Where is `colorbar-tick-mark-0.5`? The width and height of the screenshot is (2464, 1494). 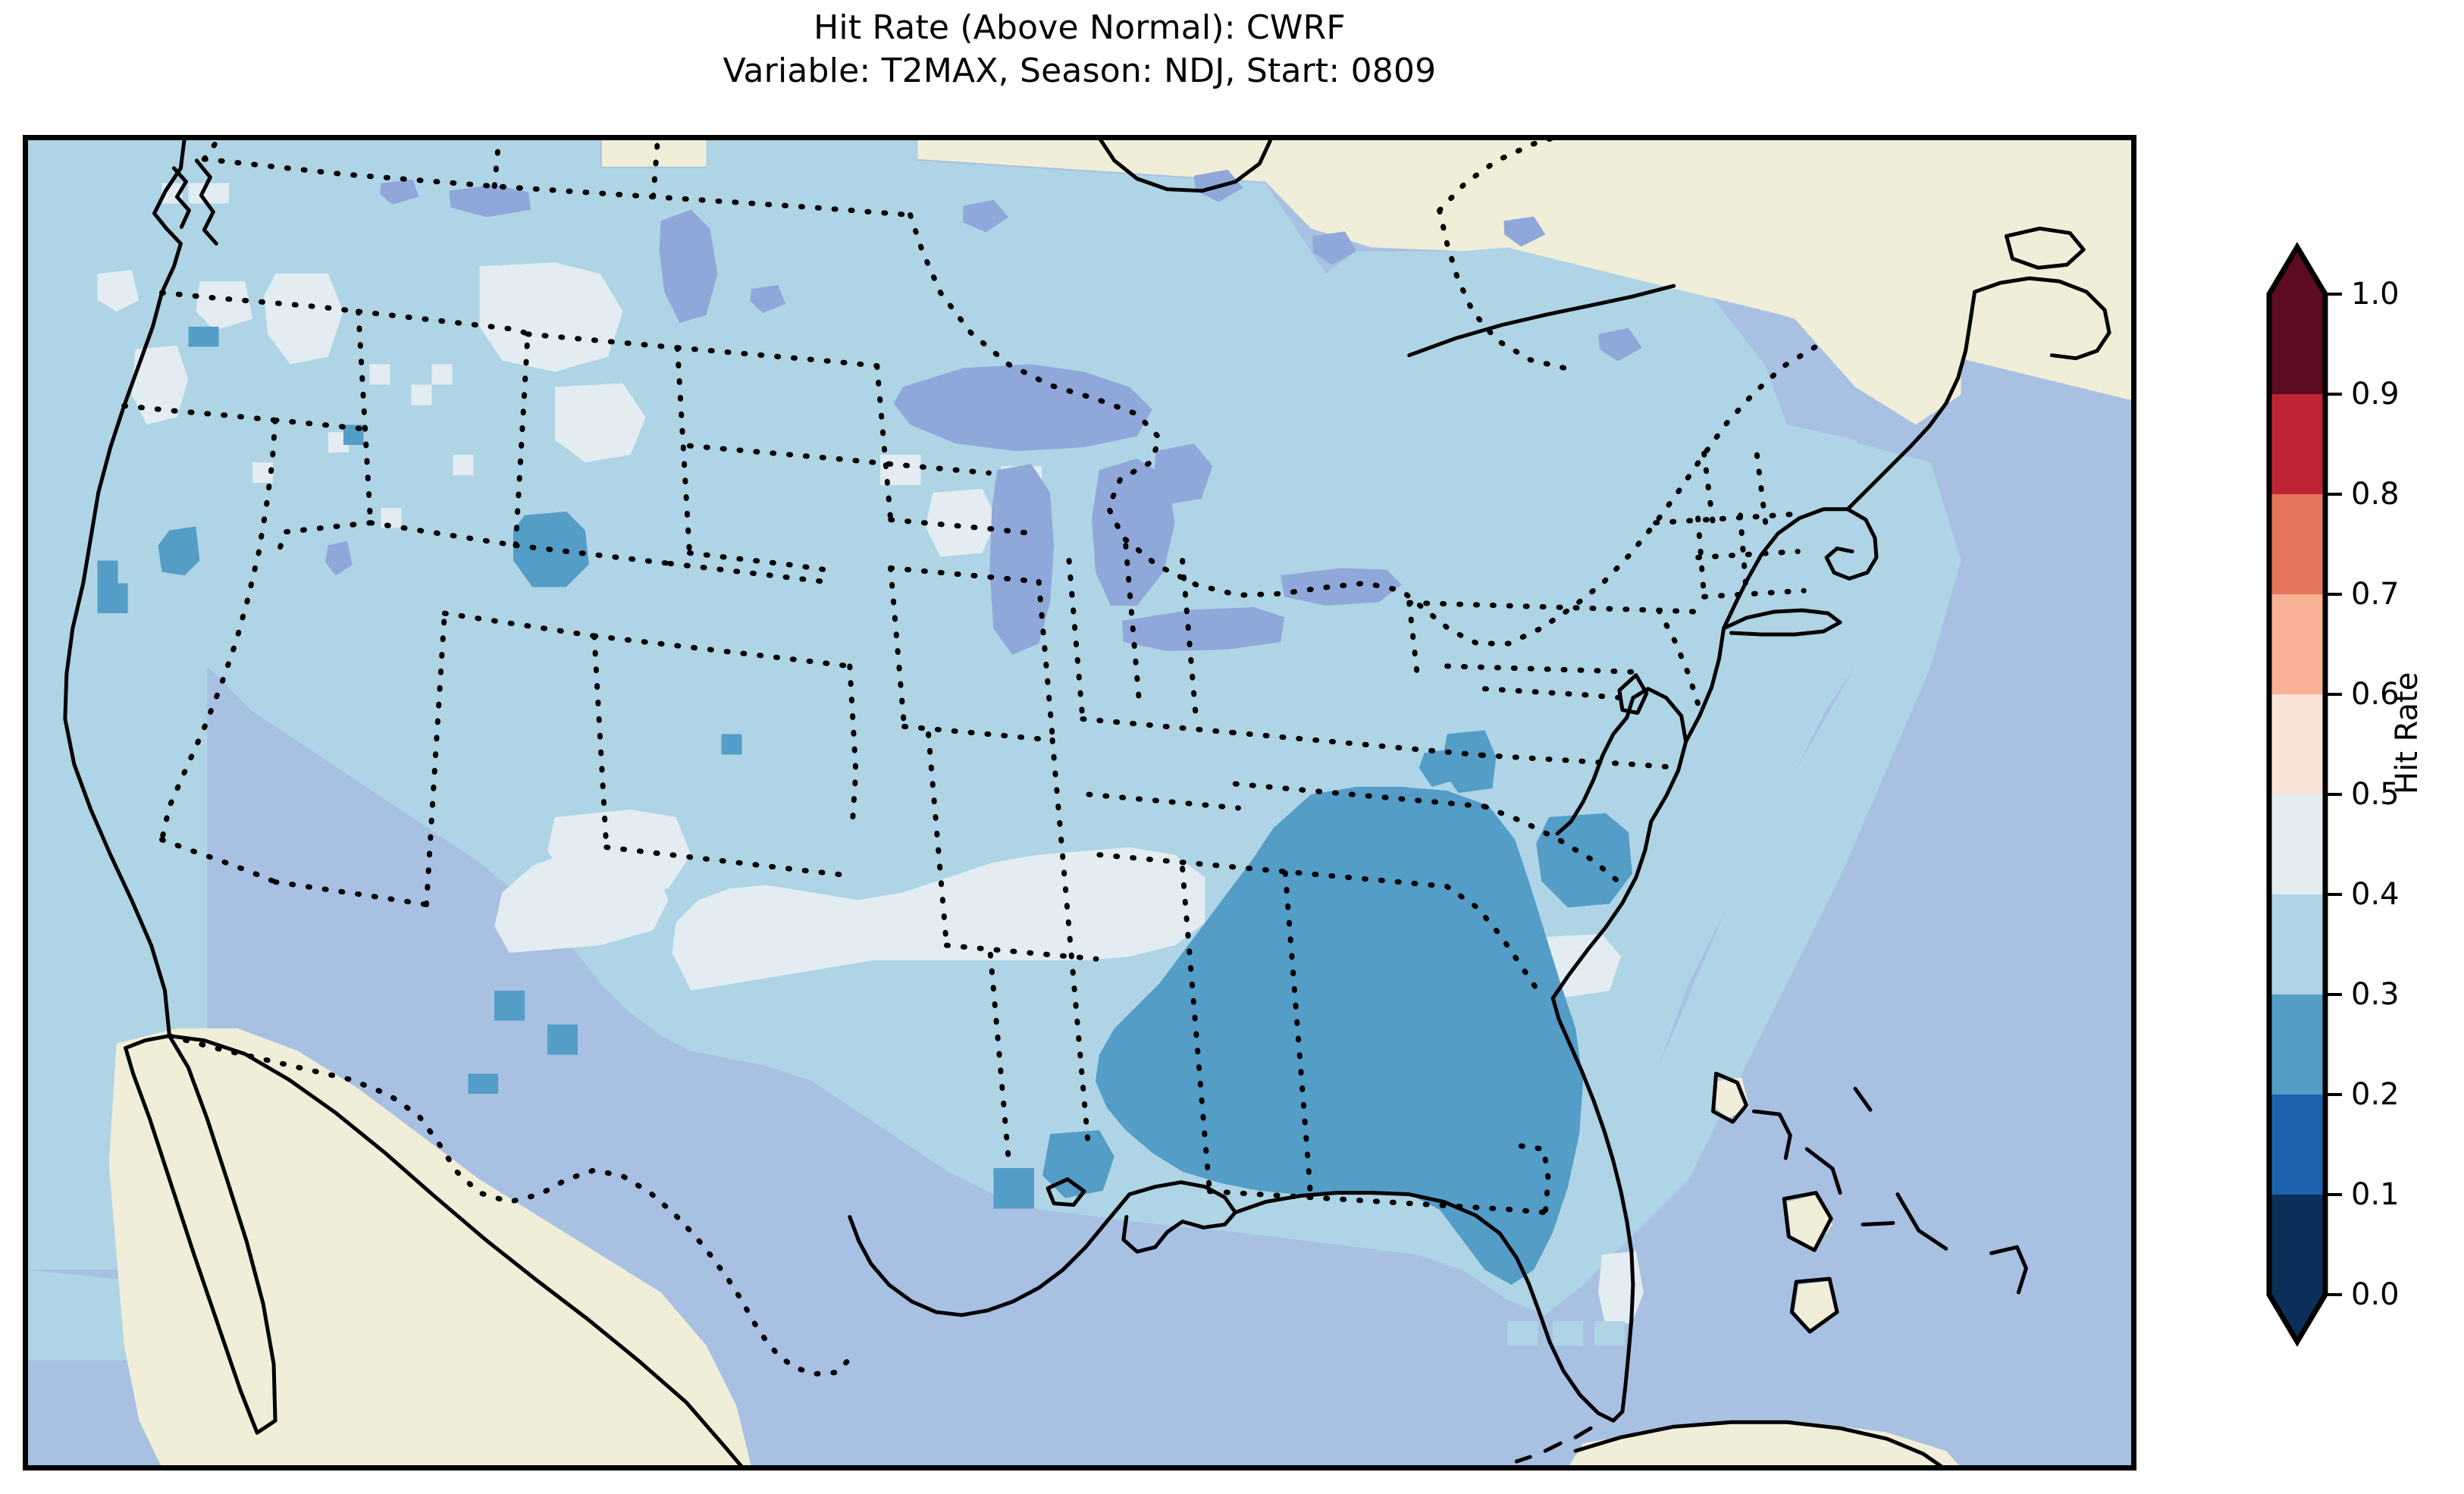 colorbar-tick-mark-0.5 is located at coordinates (2334, 794).